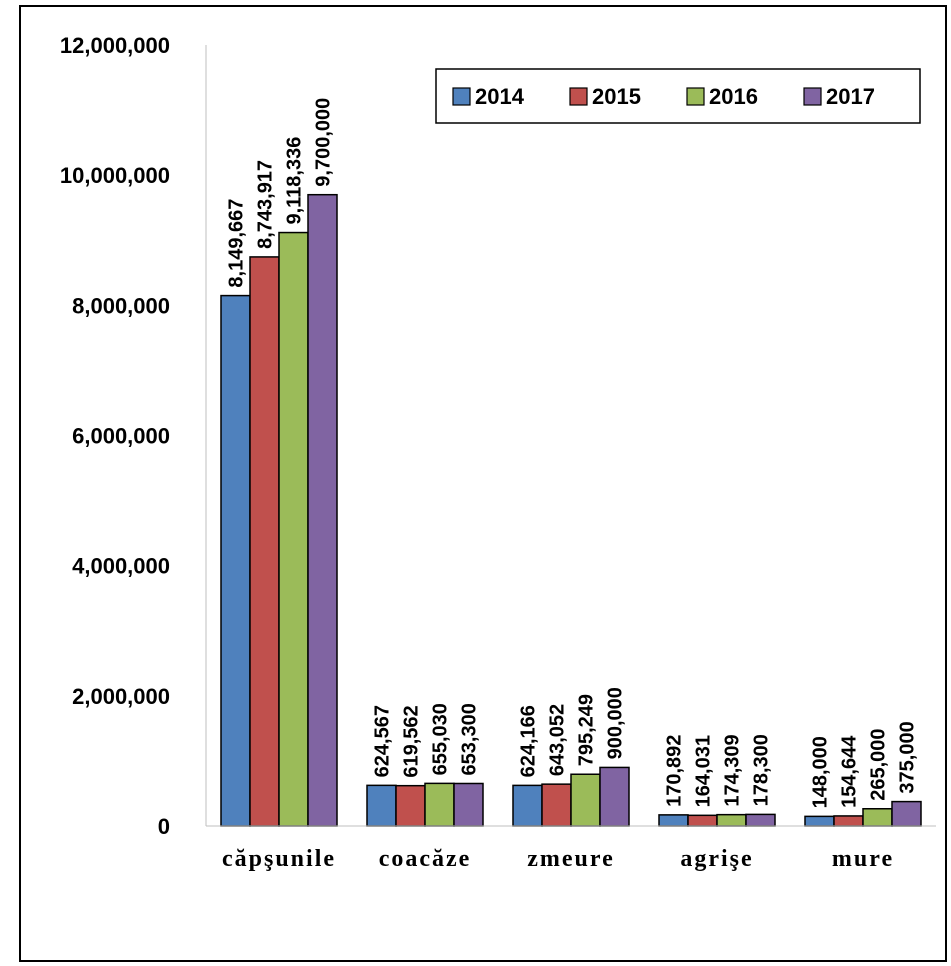  What do you see at coordinates (266, 204) in the screenshot?
I see `data-label: 8,743,917` at bounding box center [266, 204].